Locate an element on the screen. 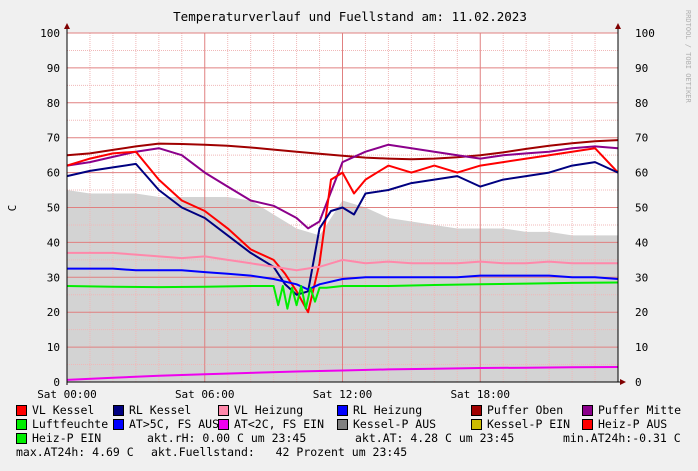 Image resolution: width=698 pixels, height=471 pixels. y-tick-label-right: 90 is located at coordinates (641, 68).